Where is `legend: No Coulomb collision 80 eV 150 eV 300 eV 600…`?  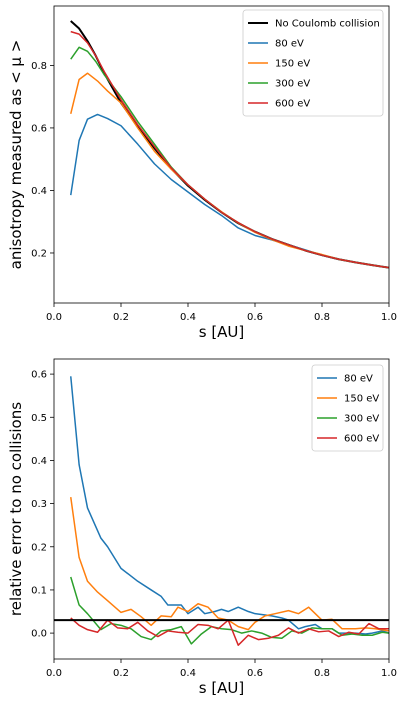
legend: No Coulomb collision 80 eV 150 eV 300 eV 600… is located at coordinates (313, 63).